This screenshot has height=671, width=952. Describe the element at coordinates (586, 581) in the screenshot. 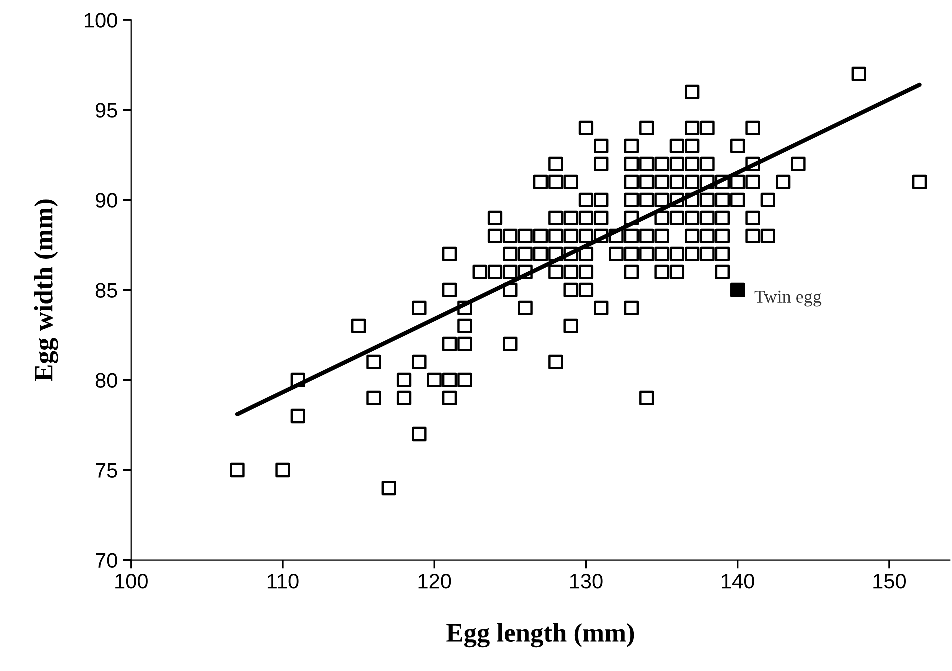

I see `x-tick-label: 130` at that location.